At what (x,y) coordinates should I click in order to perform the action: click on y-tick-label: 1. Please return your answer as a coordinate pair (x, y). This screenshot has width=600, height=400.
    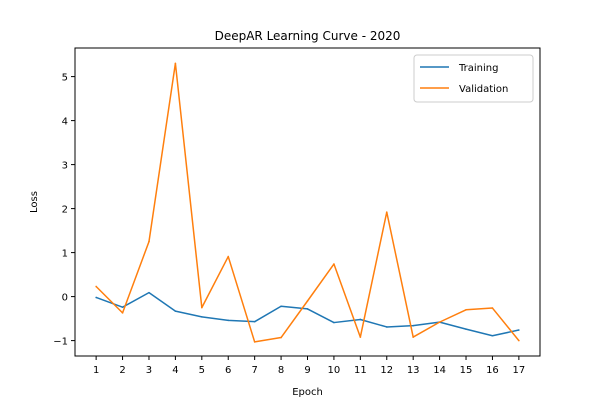
    Looking at the image, I should click on (65, 254).